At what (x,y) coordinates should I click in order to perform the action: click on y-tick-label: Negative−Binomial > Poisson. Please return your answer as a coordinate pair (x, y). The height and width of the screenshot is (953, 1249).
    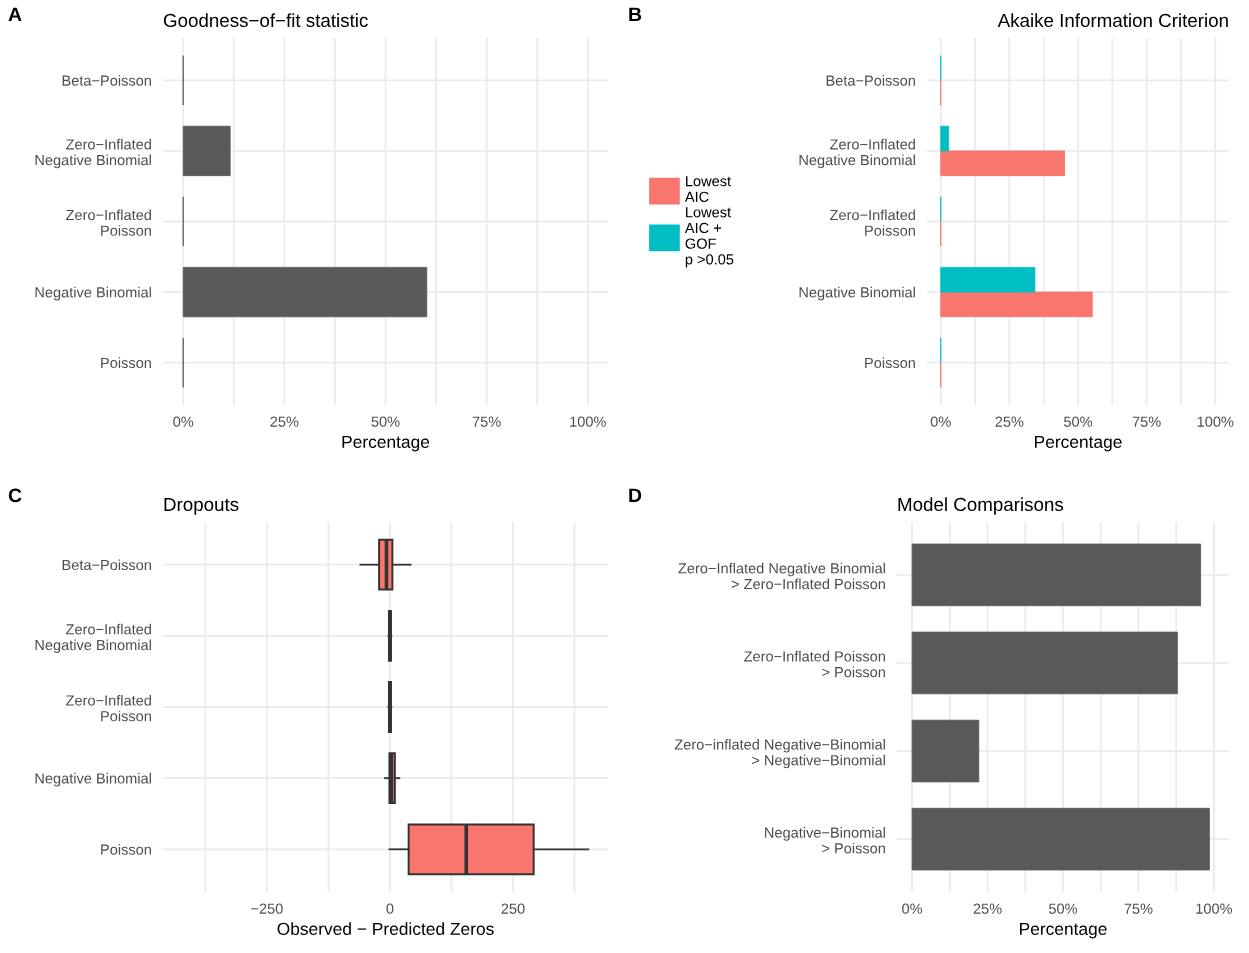
    Looking at the image, I should click on (825, 840).